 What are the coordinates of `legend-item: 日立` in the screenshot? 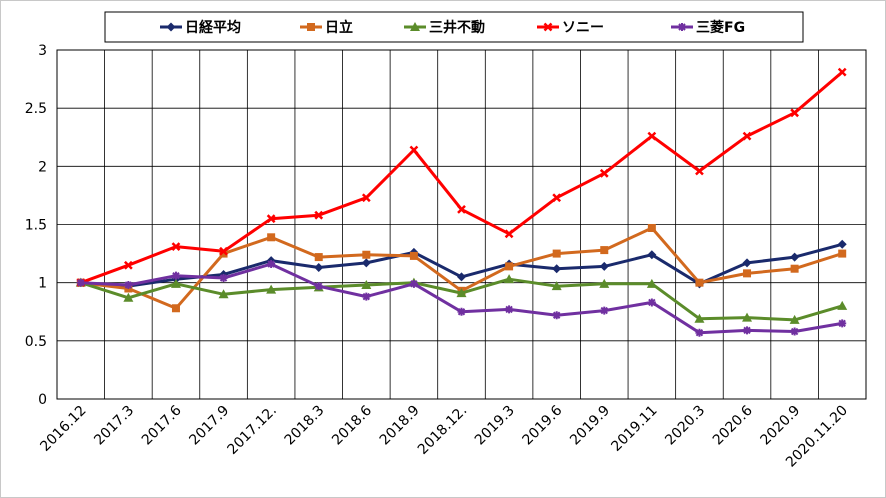 It's located at (326, 27).